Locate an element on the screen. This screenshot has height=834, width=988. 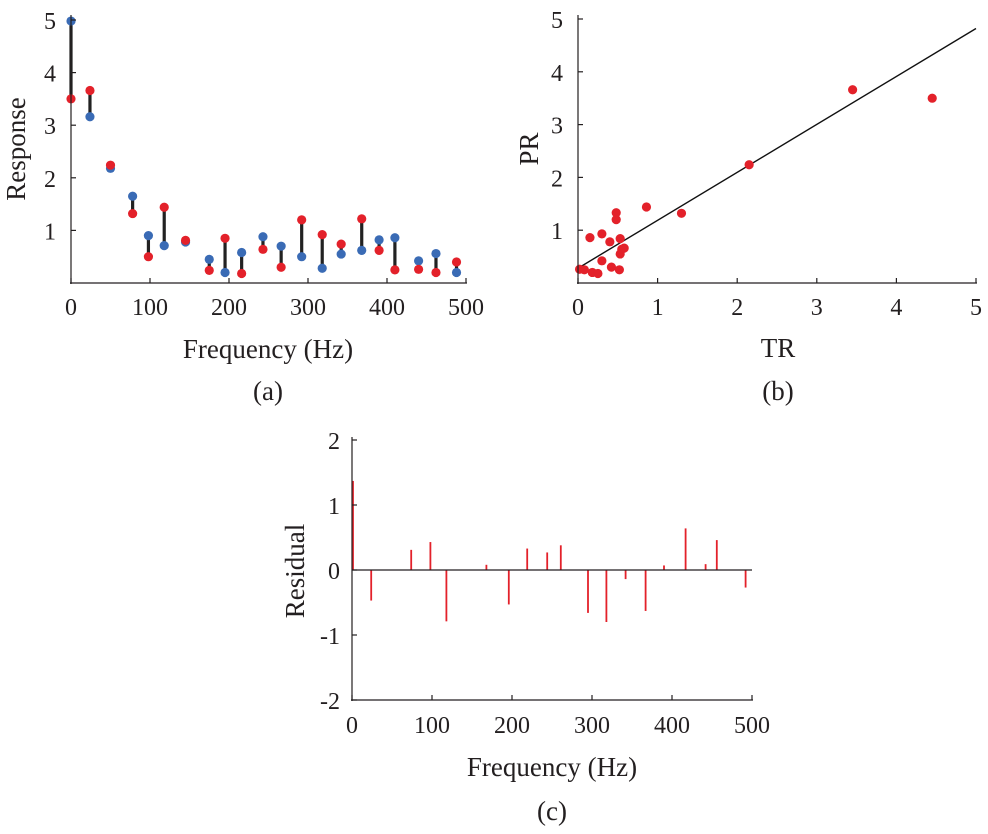
panel-c-x-tick-label: 400 is located at coordinates (672, 726).